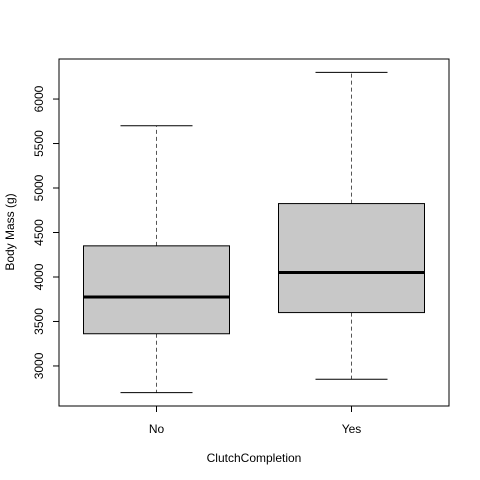 The image size is (480, 480). Describe the element at coordinates (39, 232) in the screenshot. I see `y-tick-label: 4500` at that location.